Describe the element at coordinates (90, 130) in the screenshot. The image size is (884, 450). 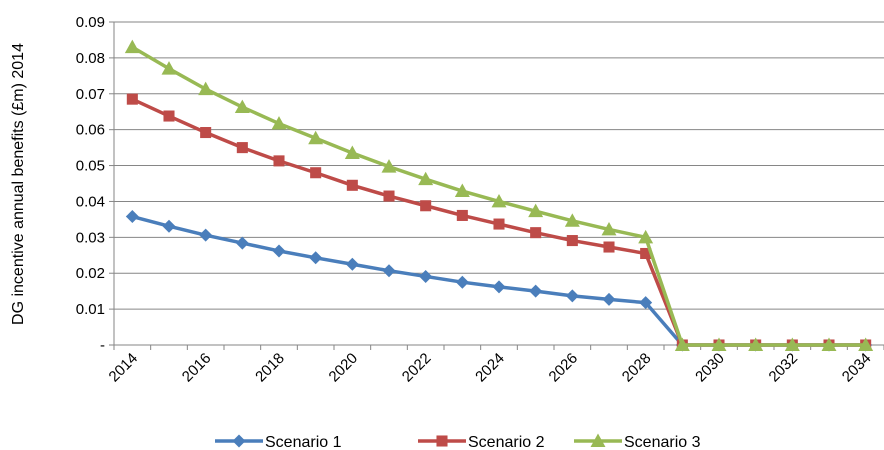
I see `y-tick-label: 0.06` at that location.